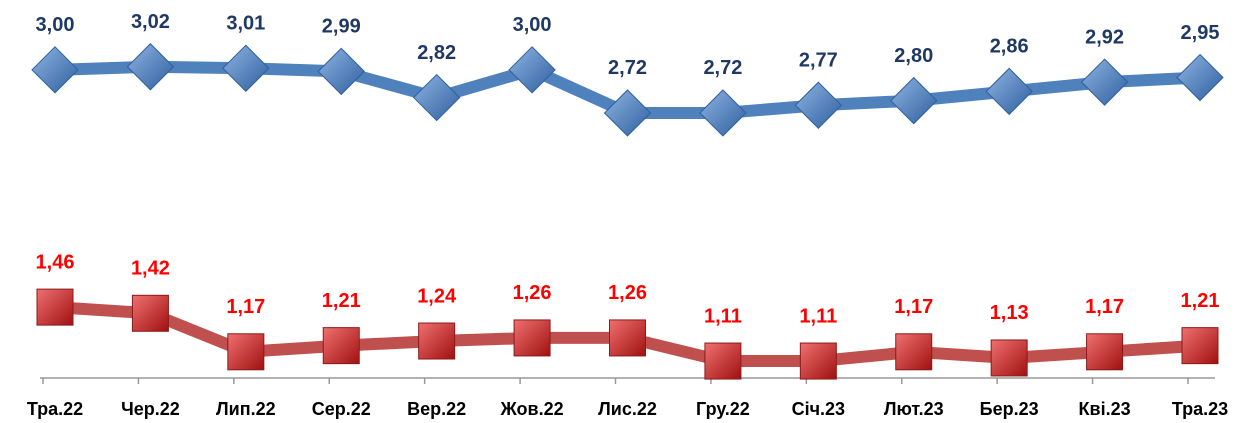 The height and width of the screenshot is (423, 1250). What do you see at coordinates (914, 409) in the screenshot?
I see `x-tick-label: Лют.23` at bounding box center [914, 409].